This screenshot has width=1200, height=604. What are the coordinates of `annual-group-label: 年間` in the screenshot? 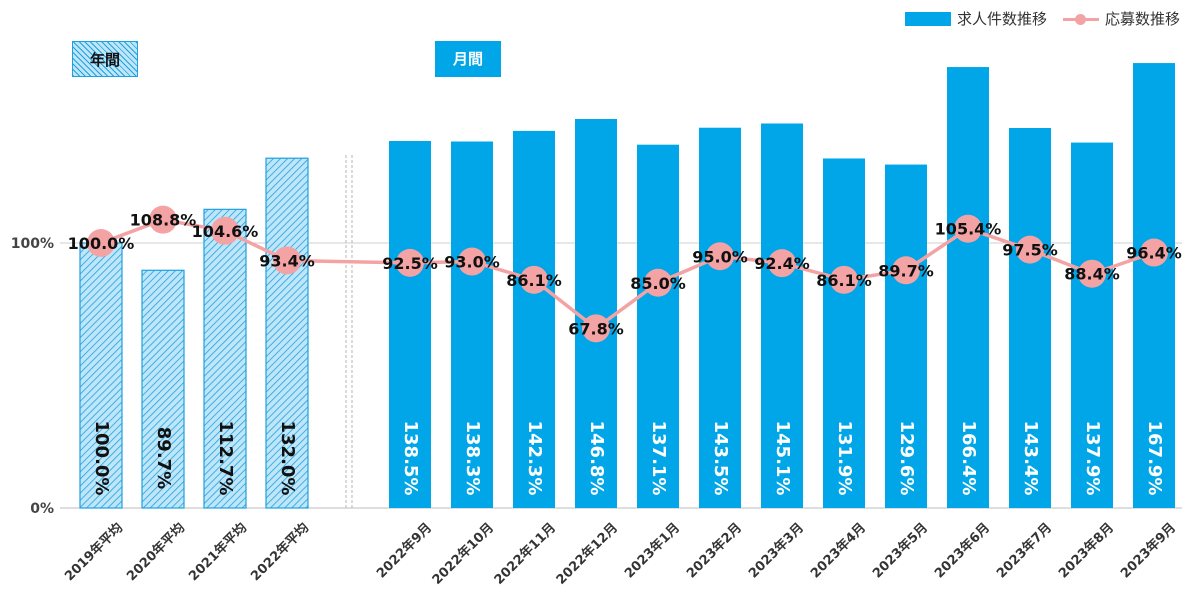 It's located at (105, 59).